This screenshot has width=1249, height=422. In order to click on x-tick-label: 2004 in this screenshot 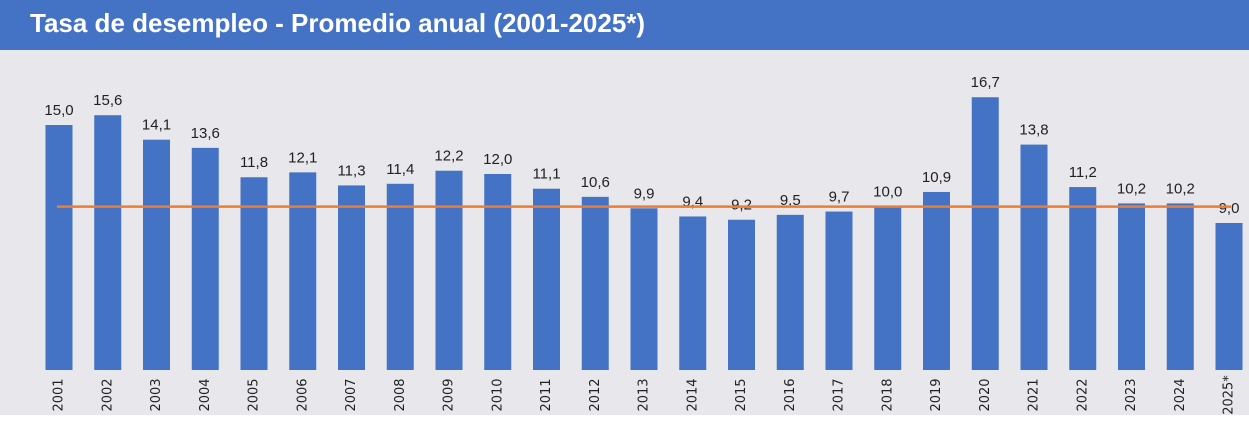, I will do `click(205, 394)`.